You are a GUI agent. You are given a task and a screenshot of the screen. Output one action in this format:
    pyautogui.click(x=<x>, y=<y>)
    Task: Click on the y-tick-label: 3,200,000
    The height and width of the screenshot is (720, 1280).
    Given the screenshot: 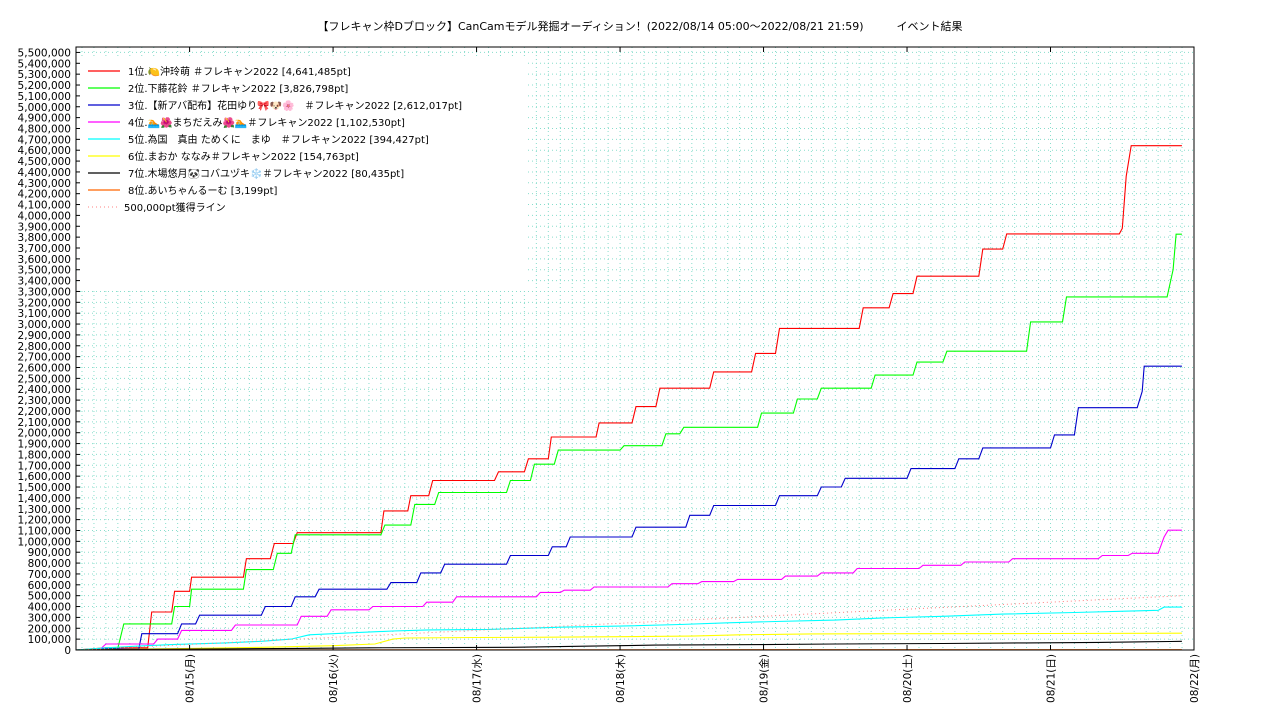 What is the action you would take?
    pyautogui.click(x=44, y=303)
    